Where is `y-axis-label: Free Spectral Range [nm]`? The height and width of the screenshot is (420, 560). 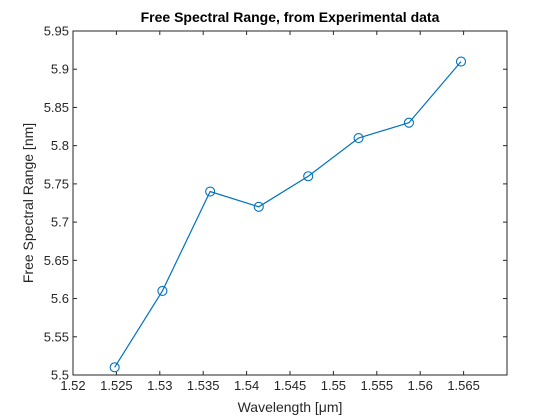 y-axis-label: Free Spectral Range [nm] is located at coordinates (28, 203).